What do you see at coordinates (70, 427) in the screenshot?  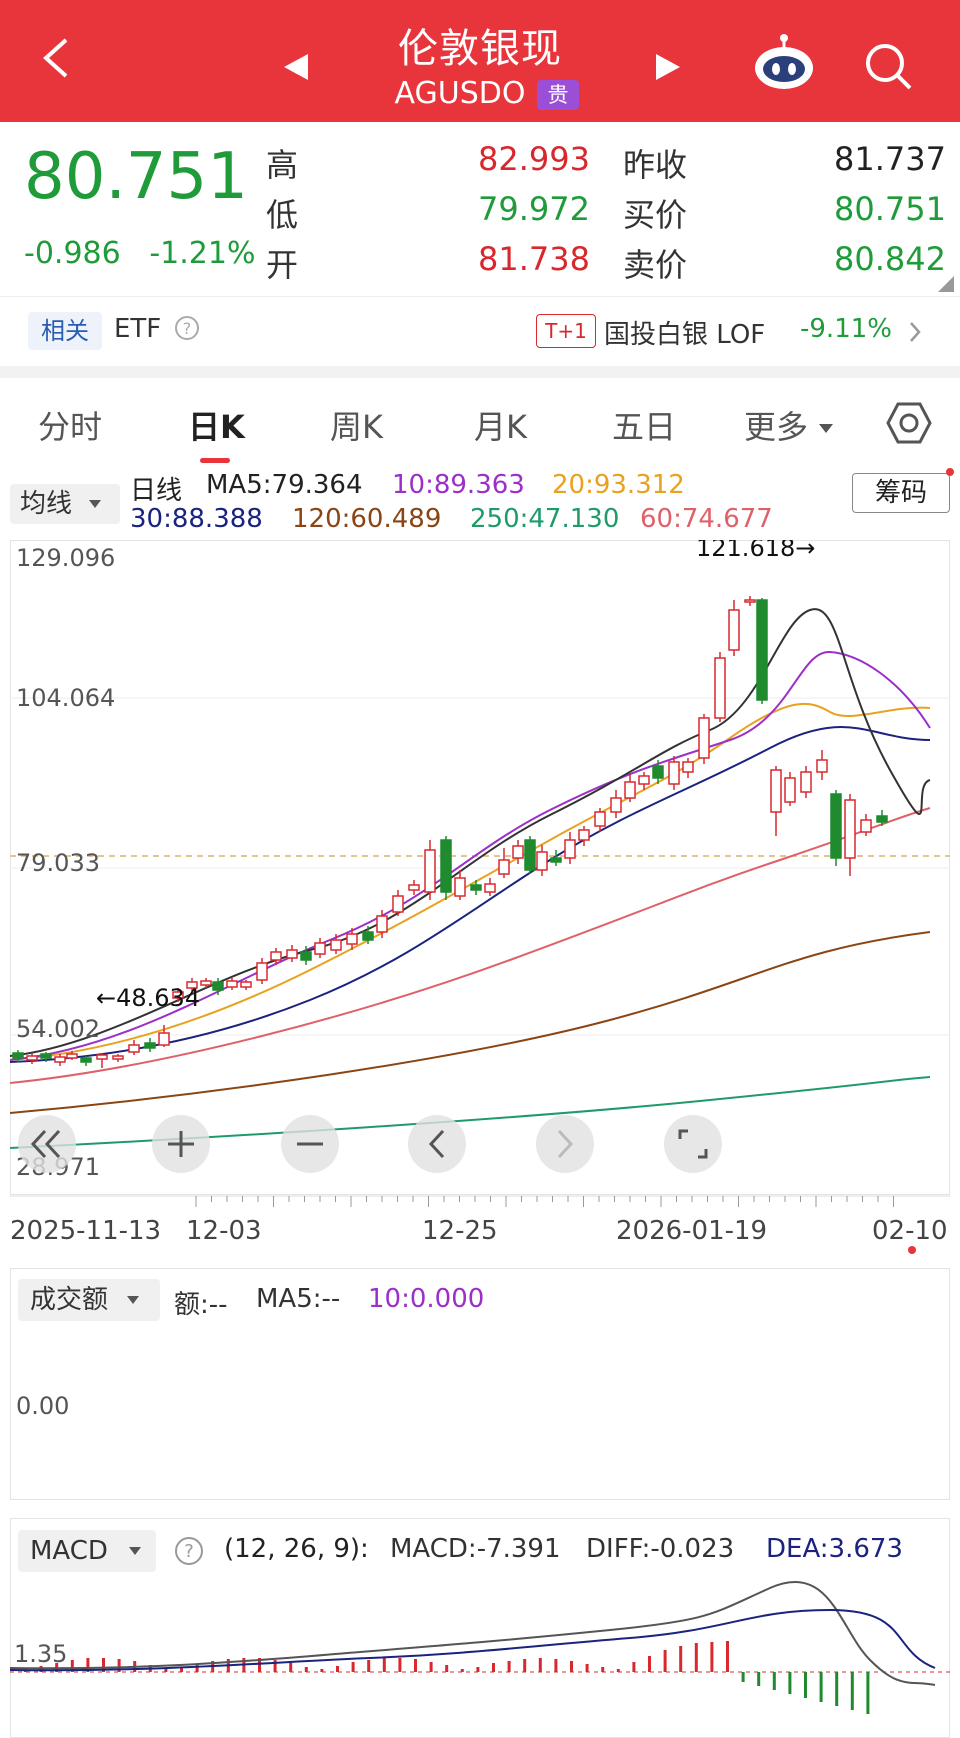 I see `tab-intraday: 分时` at bounding box center [70, 427].